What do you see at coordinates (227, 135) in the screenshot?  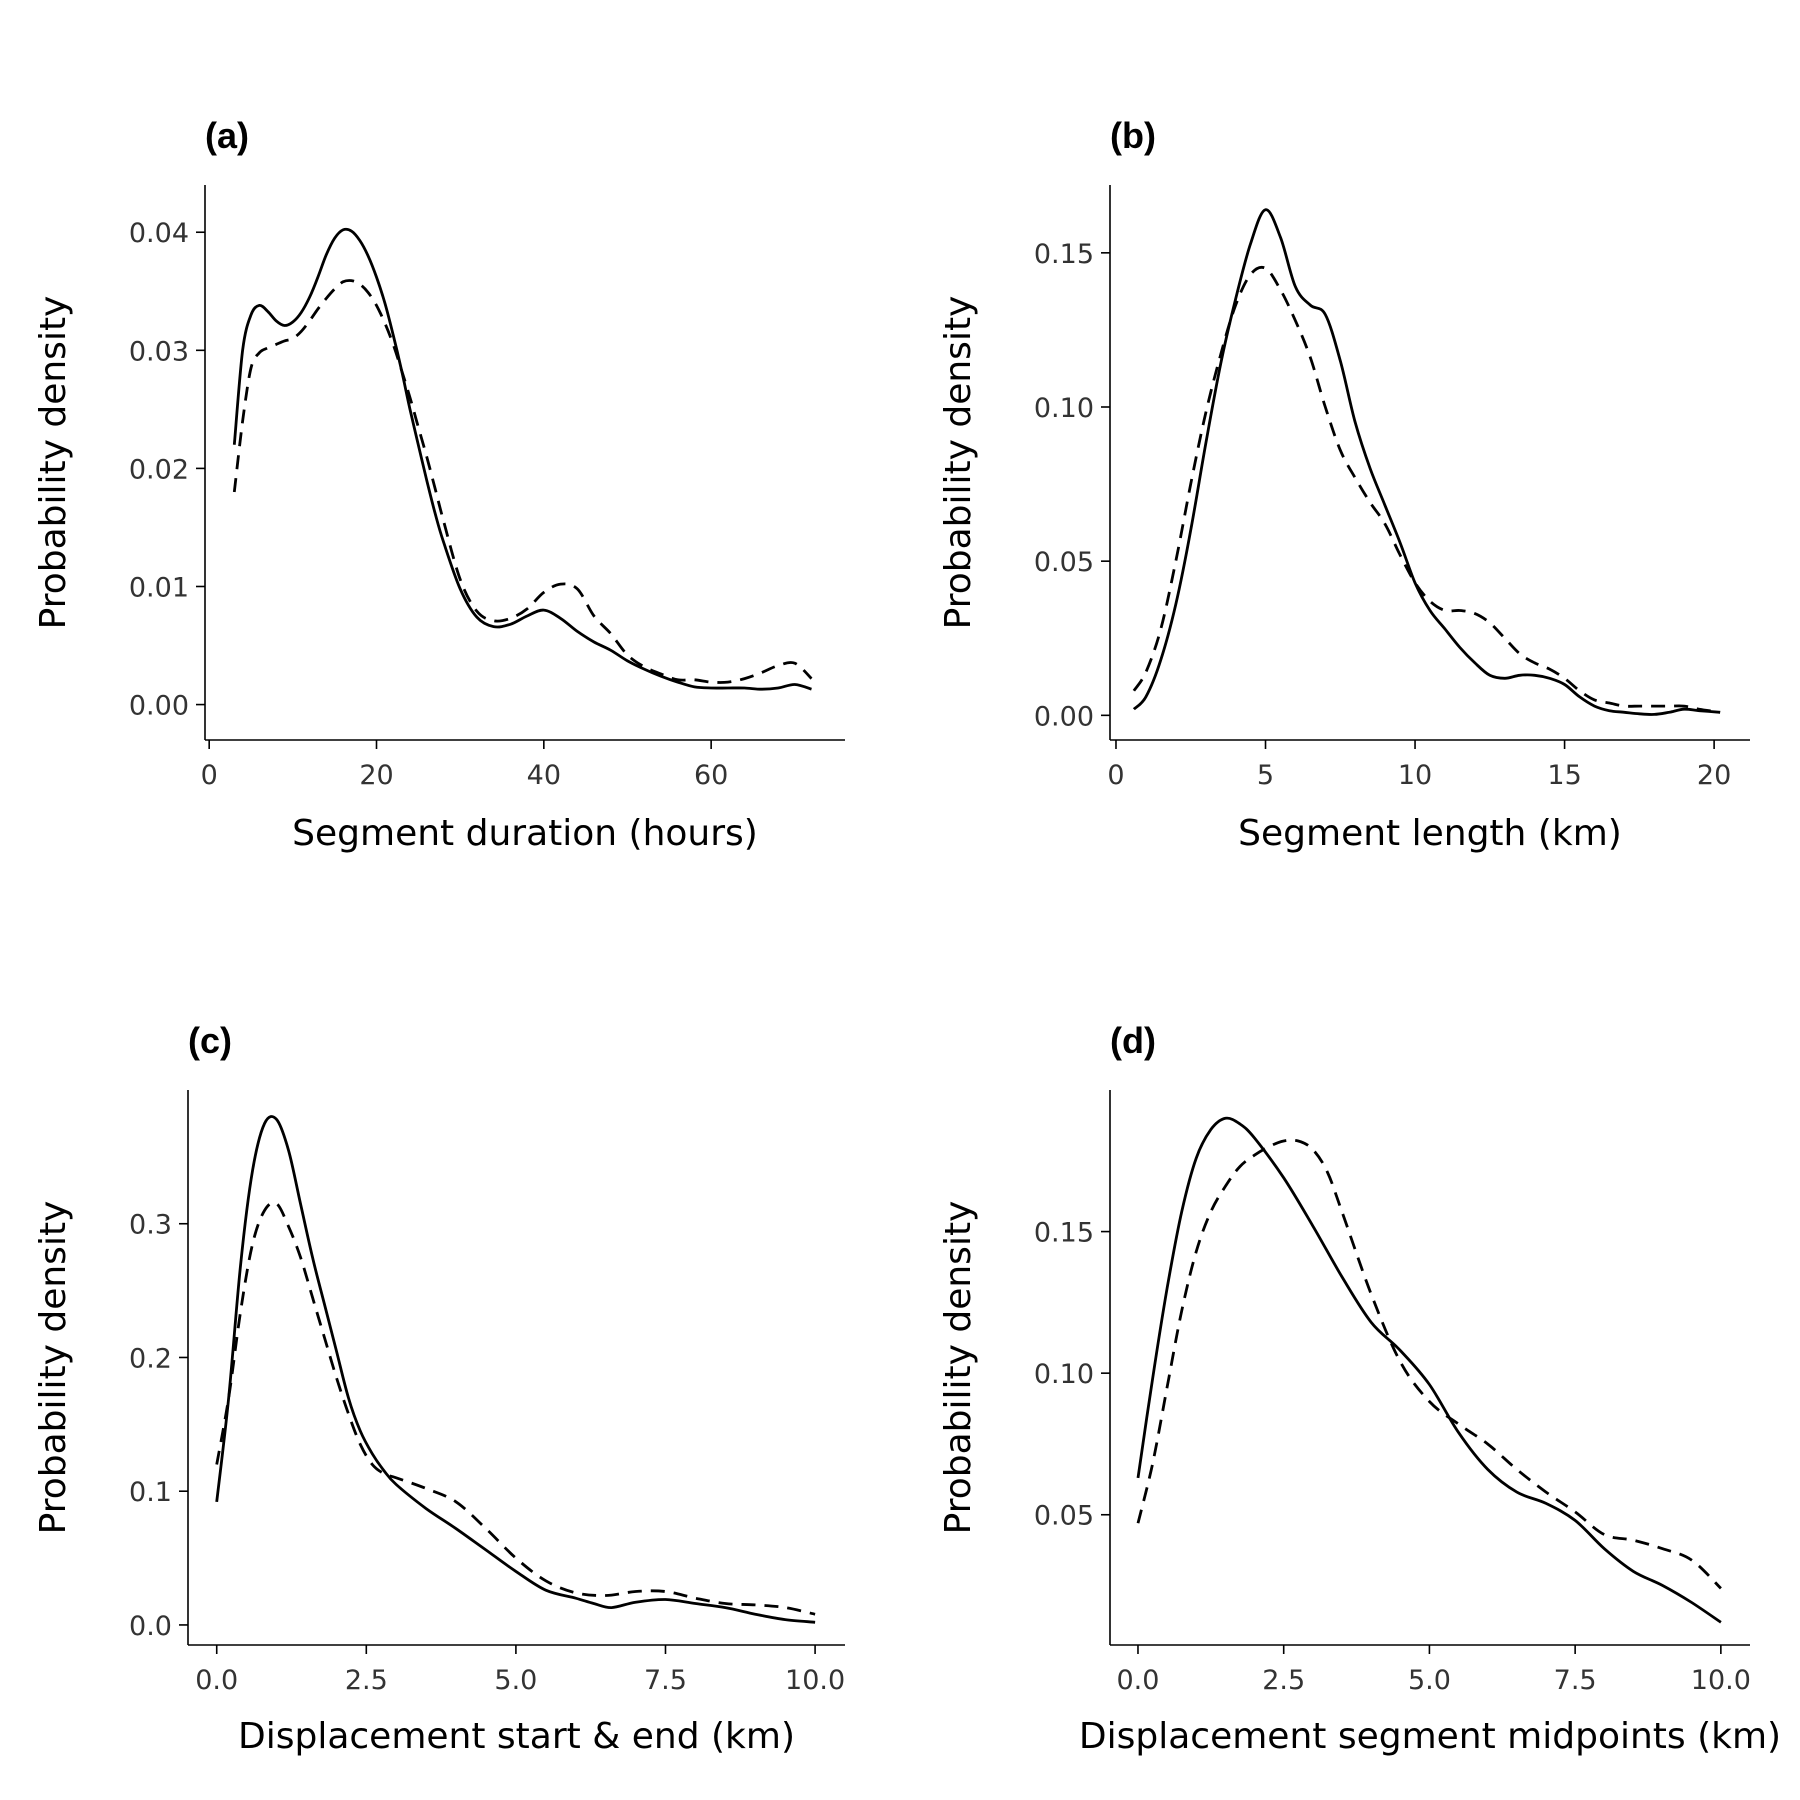 I see `panel-label-a: (a)` at bounding box center [227, 135].